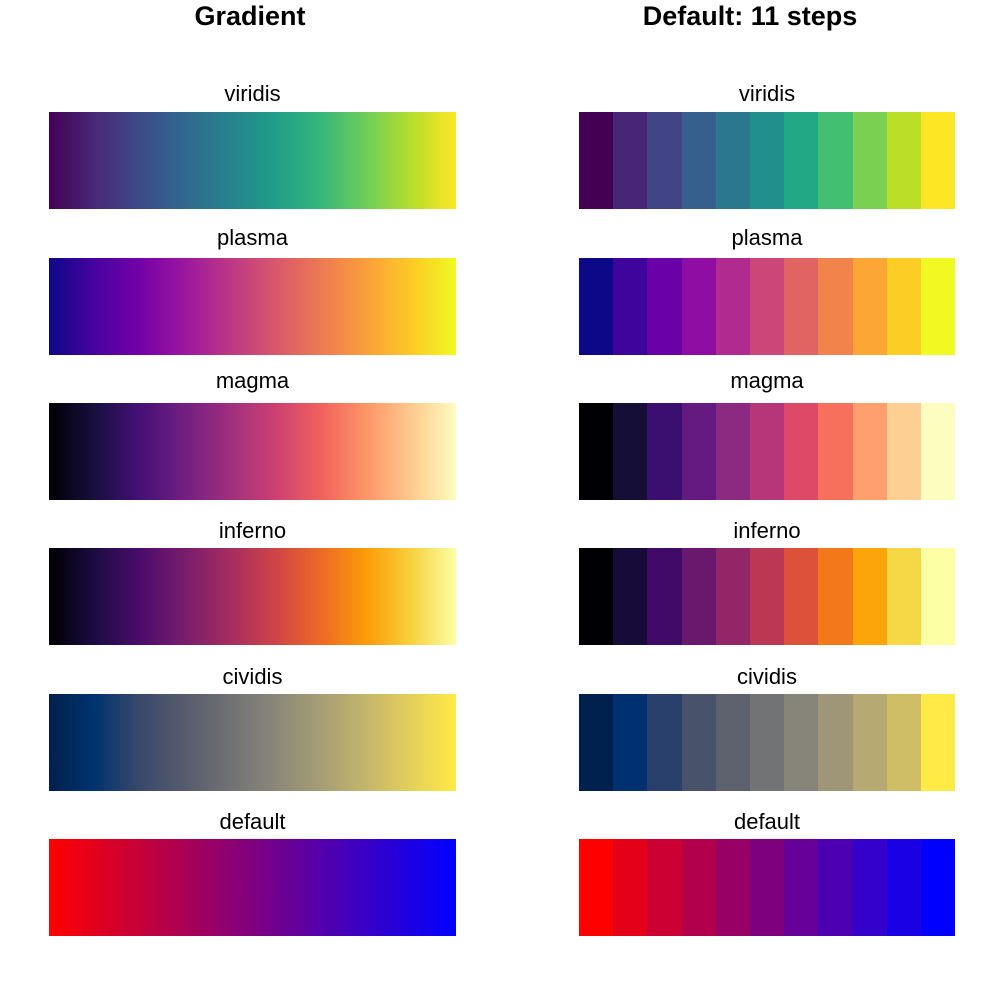 The width and height of the screenshot is (1000, 1000). Describe the element at coordinates (767, 676) in the screenshot. I see `palette-label-cividis-steps: cividis` at that location.